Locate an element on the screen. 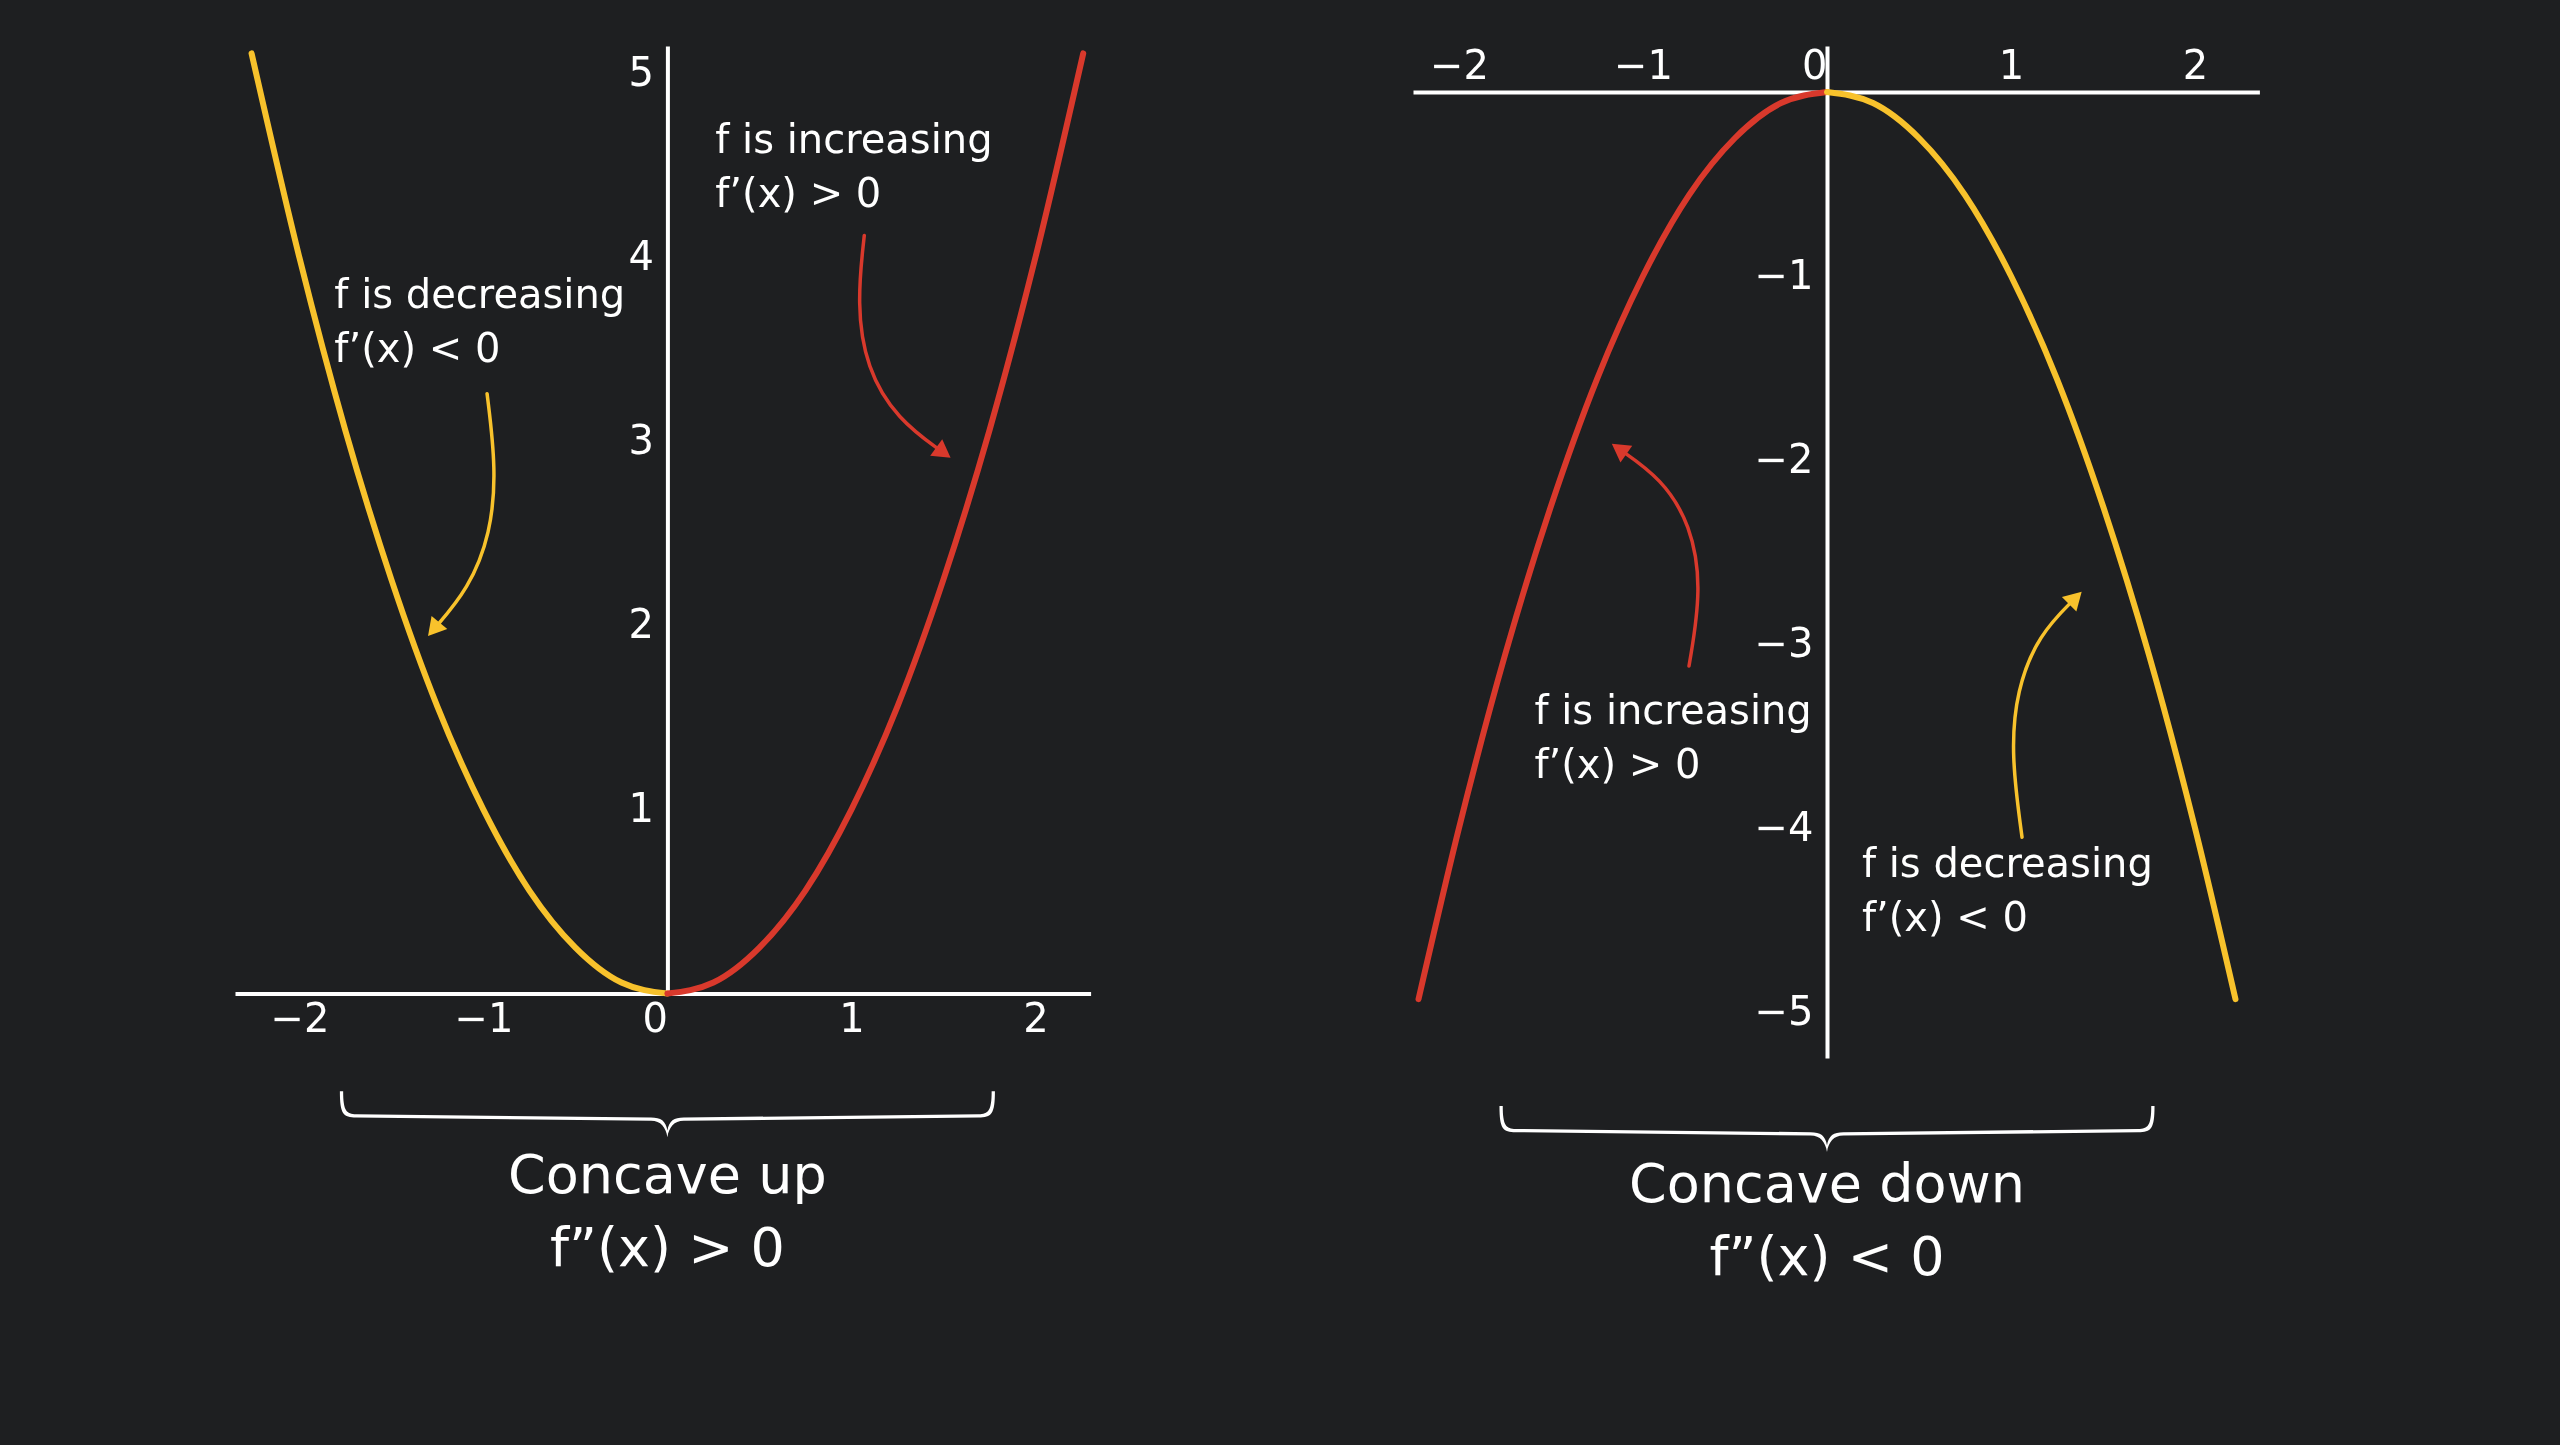 Image resolution: width=2560 pixels, height=1445 pixels. text: Concave down f”(x) < 0 is located at coordinates (1827, 1220).